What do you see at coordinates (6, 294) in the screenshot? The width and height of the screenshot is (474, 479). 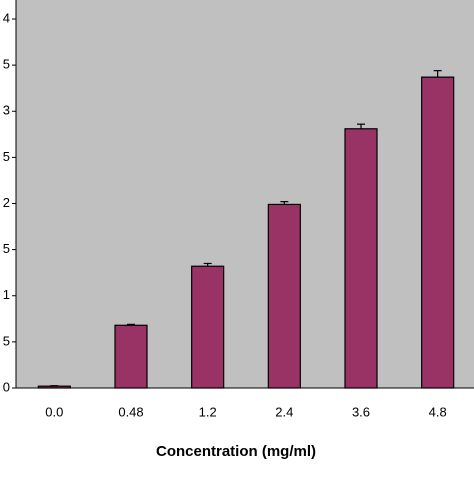 I see `y-tick-label: 1` at bounding box center [6, 294].